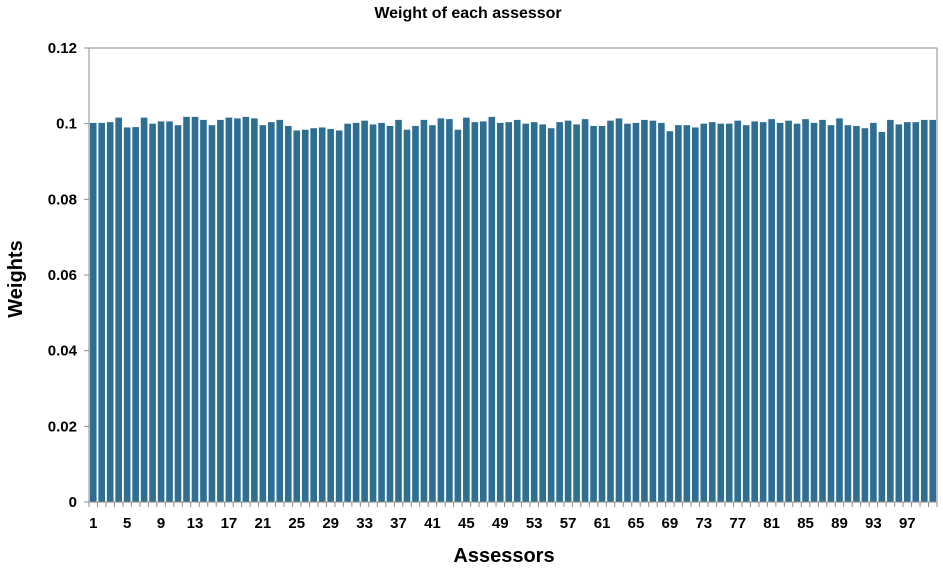 The image size is (943, 568). I want to click on y-tick-label: 0.12, so click(62, 48).